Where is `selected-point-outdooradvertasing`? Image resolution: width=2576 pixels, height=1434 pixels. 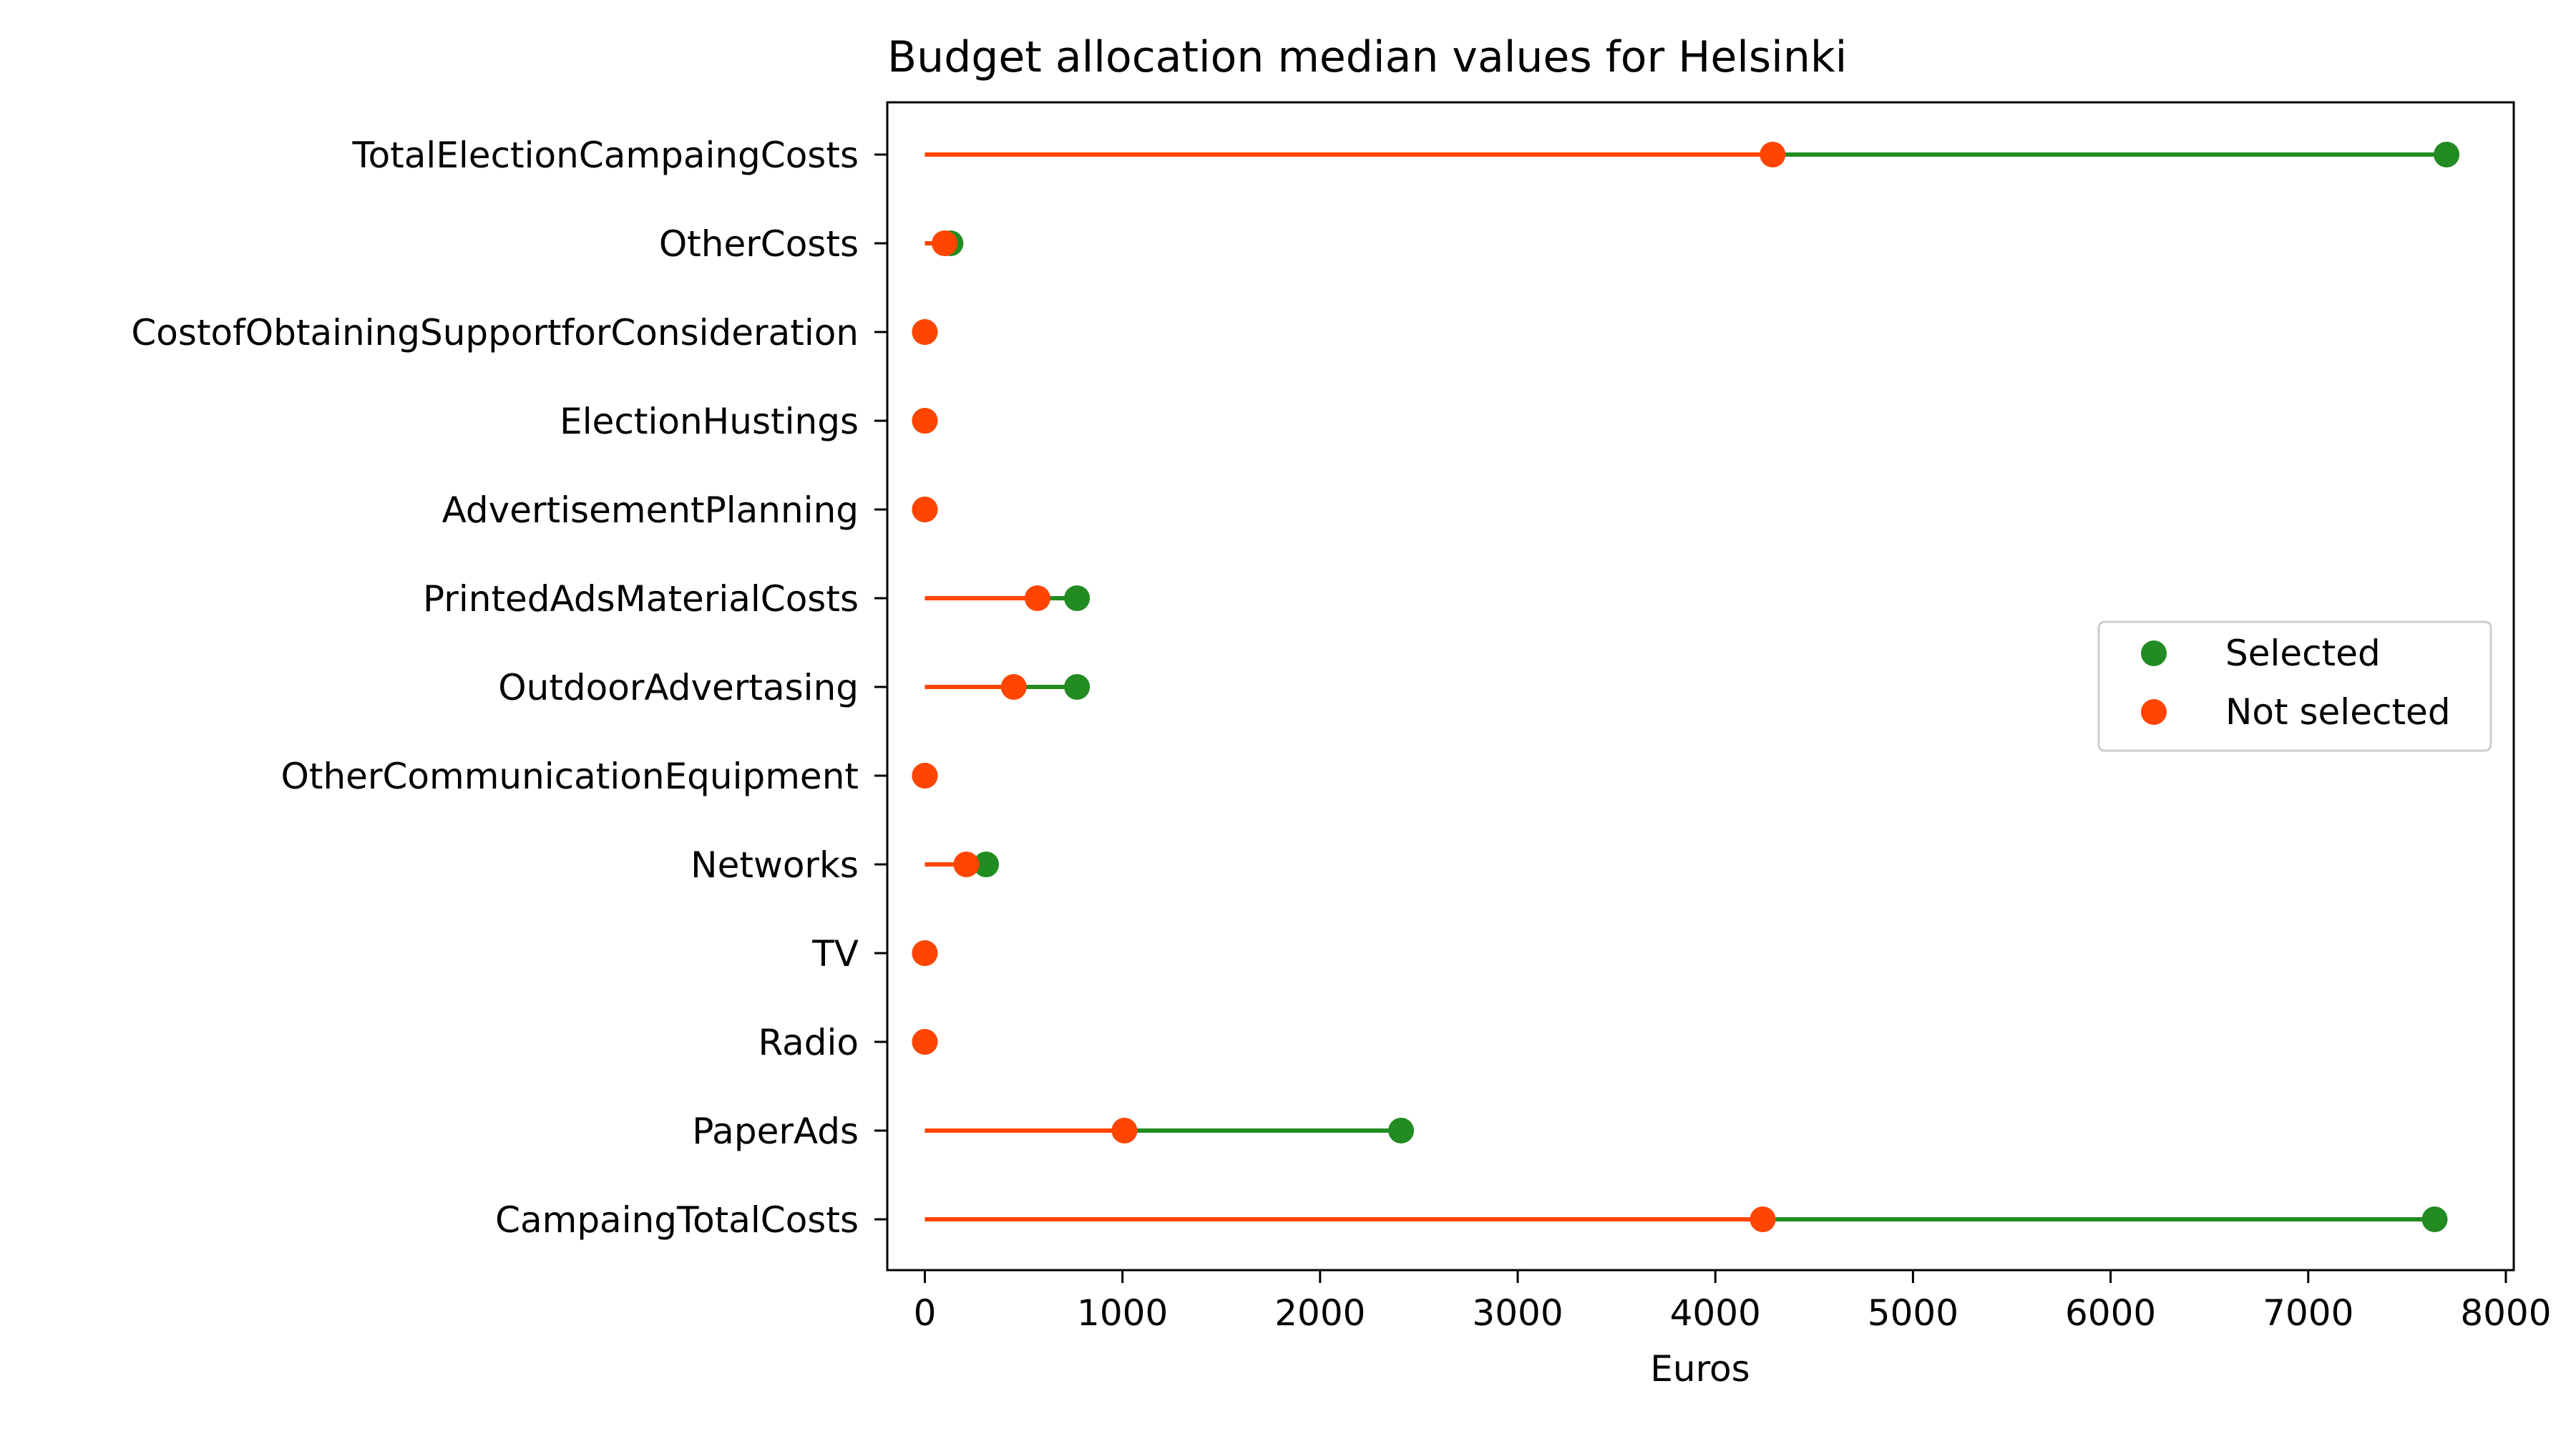 selected-point-outdooradvertasing is located at coordinates (1077, 687).